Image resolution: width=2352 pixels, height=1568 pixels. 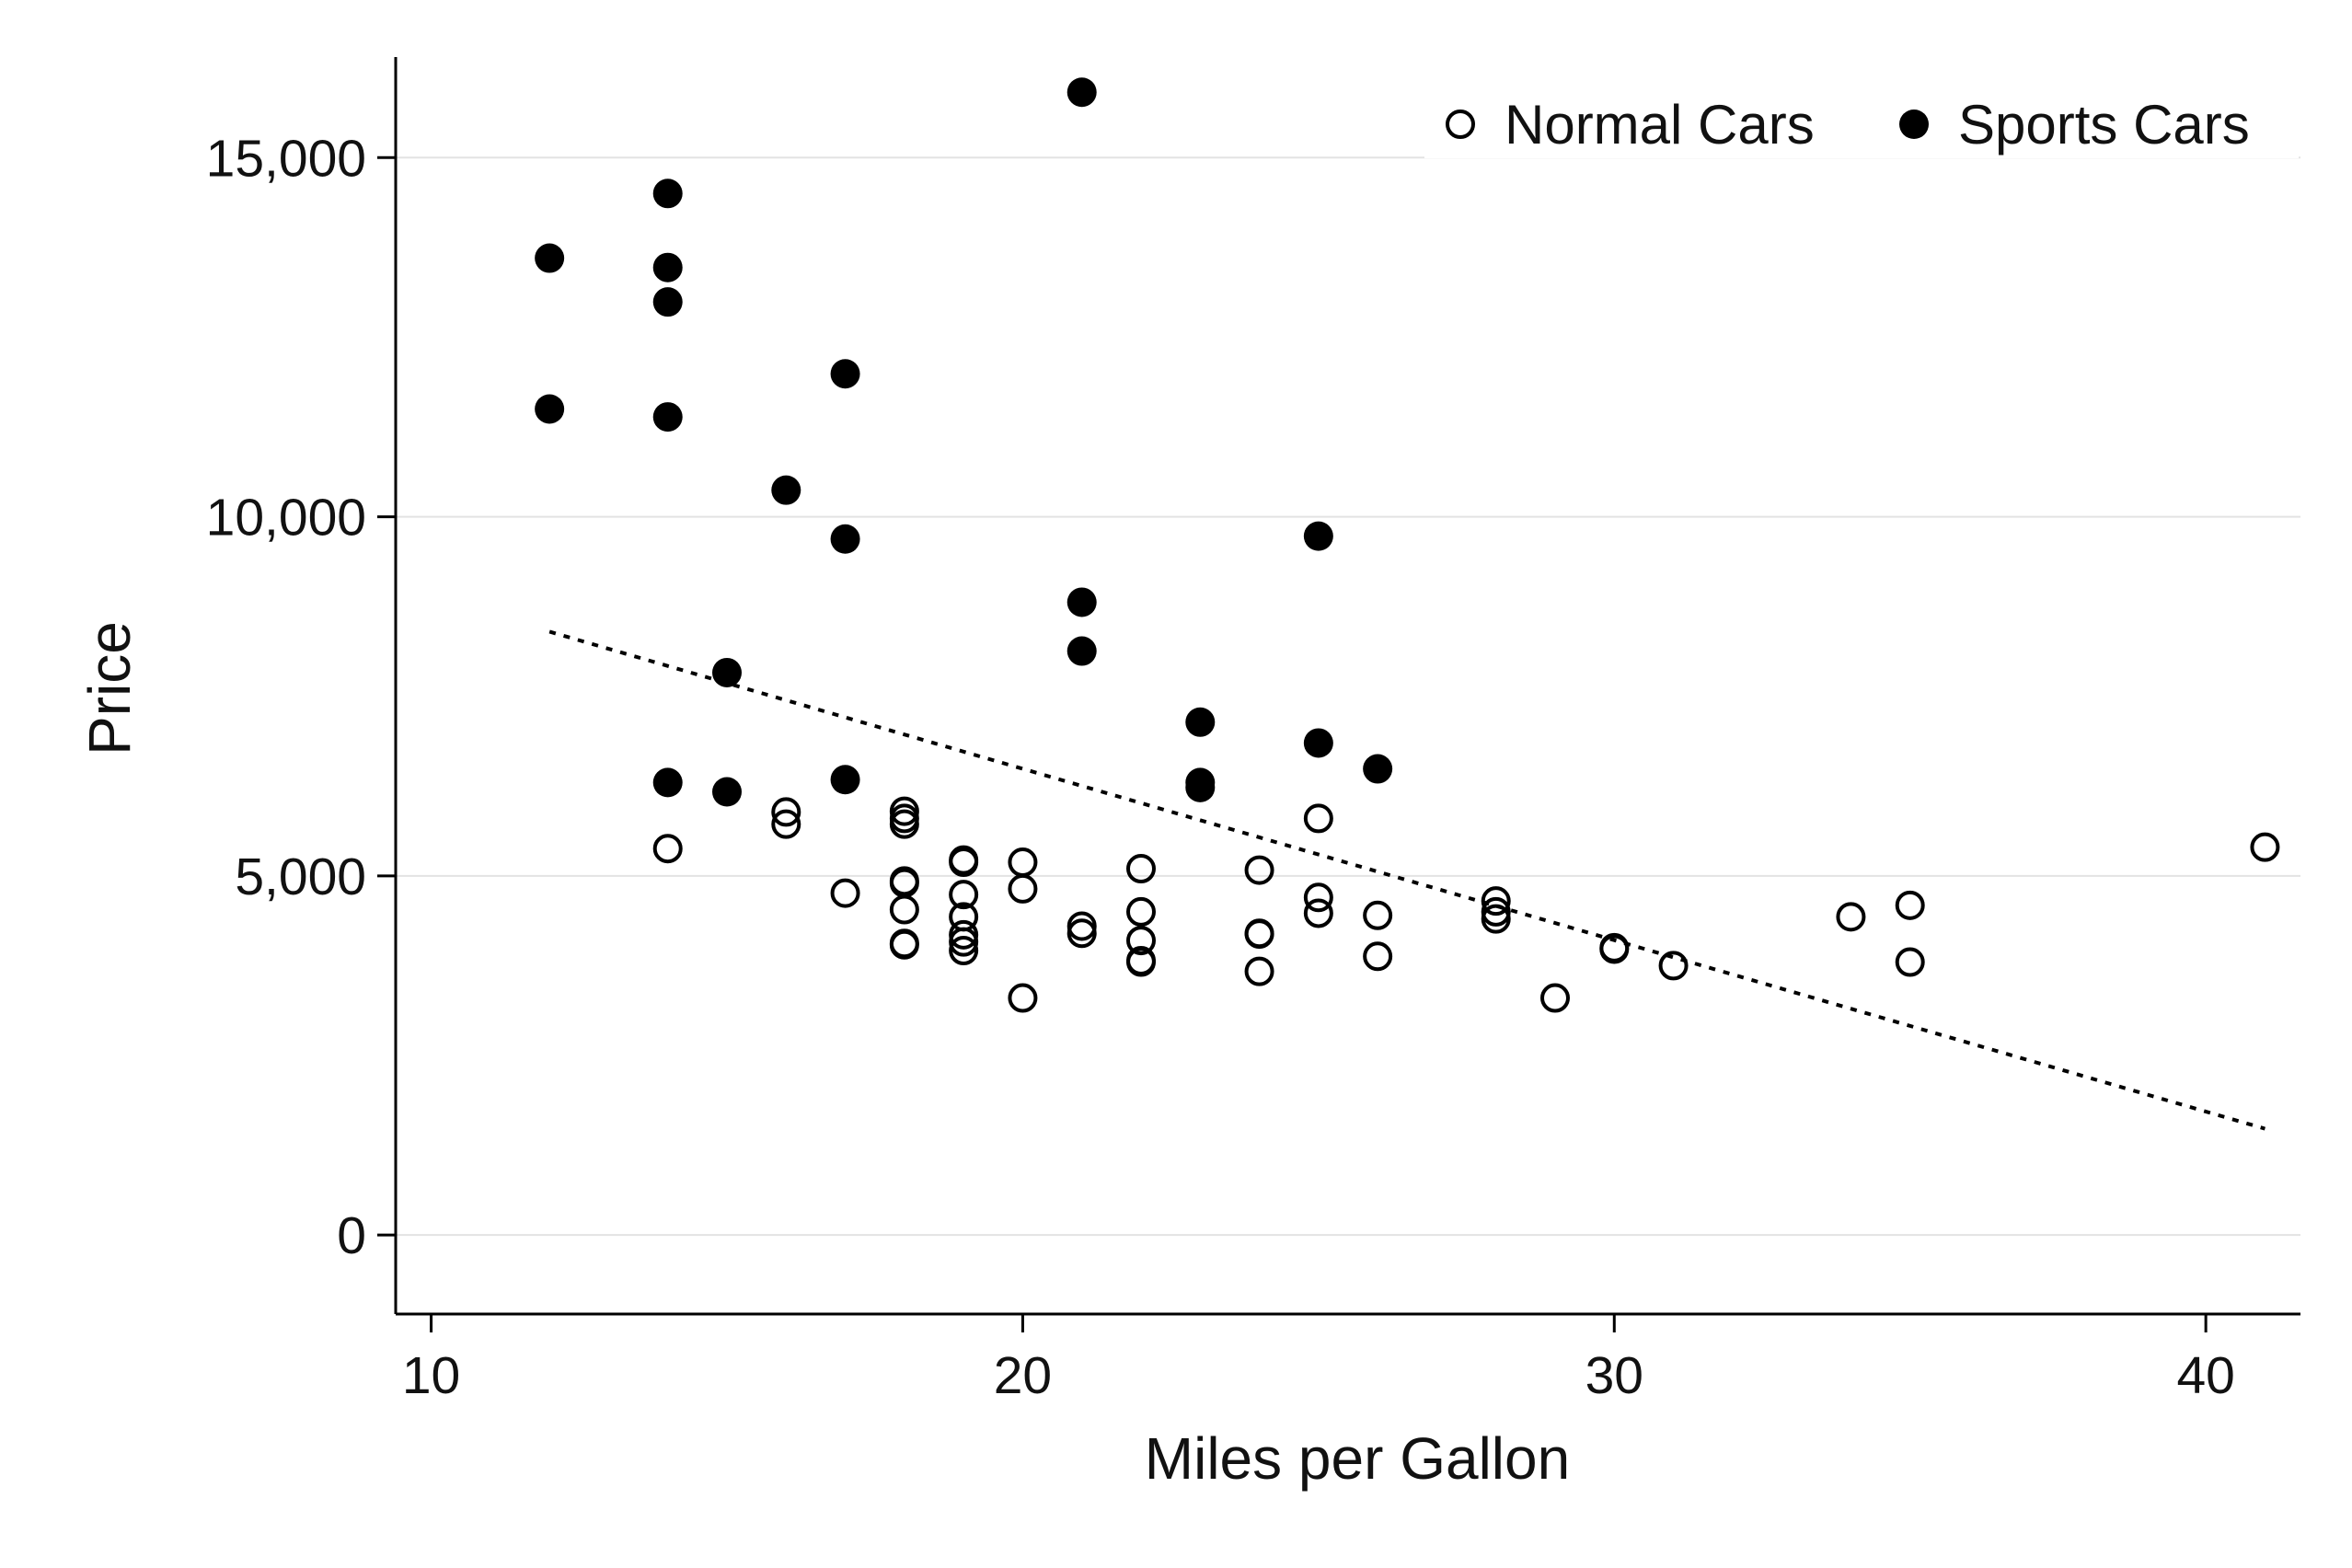 I want to click on y-tick-label: 15,000, so click(x=286, y=158).